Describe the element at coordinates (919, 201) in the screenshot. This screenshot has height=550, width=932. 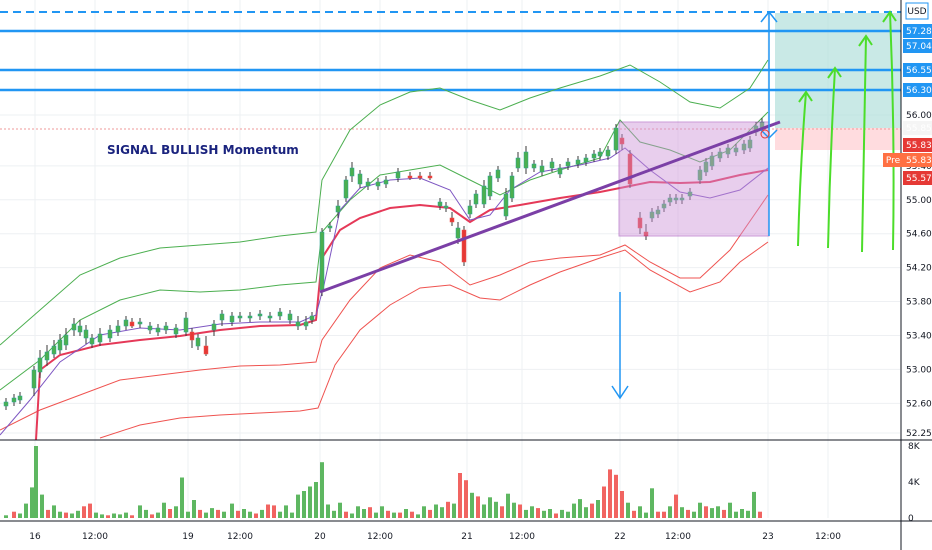
I see `price-tick-label: 55.00` at that location.